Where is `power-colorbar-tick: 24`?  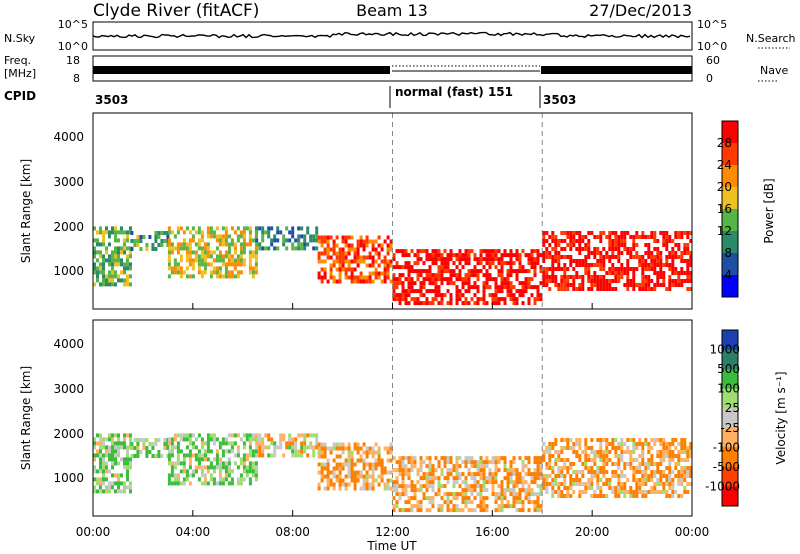
power-colorbar-tick: 24 is located at coordinates (724, 165).